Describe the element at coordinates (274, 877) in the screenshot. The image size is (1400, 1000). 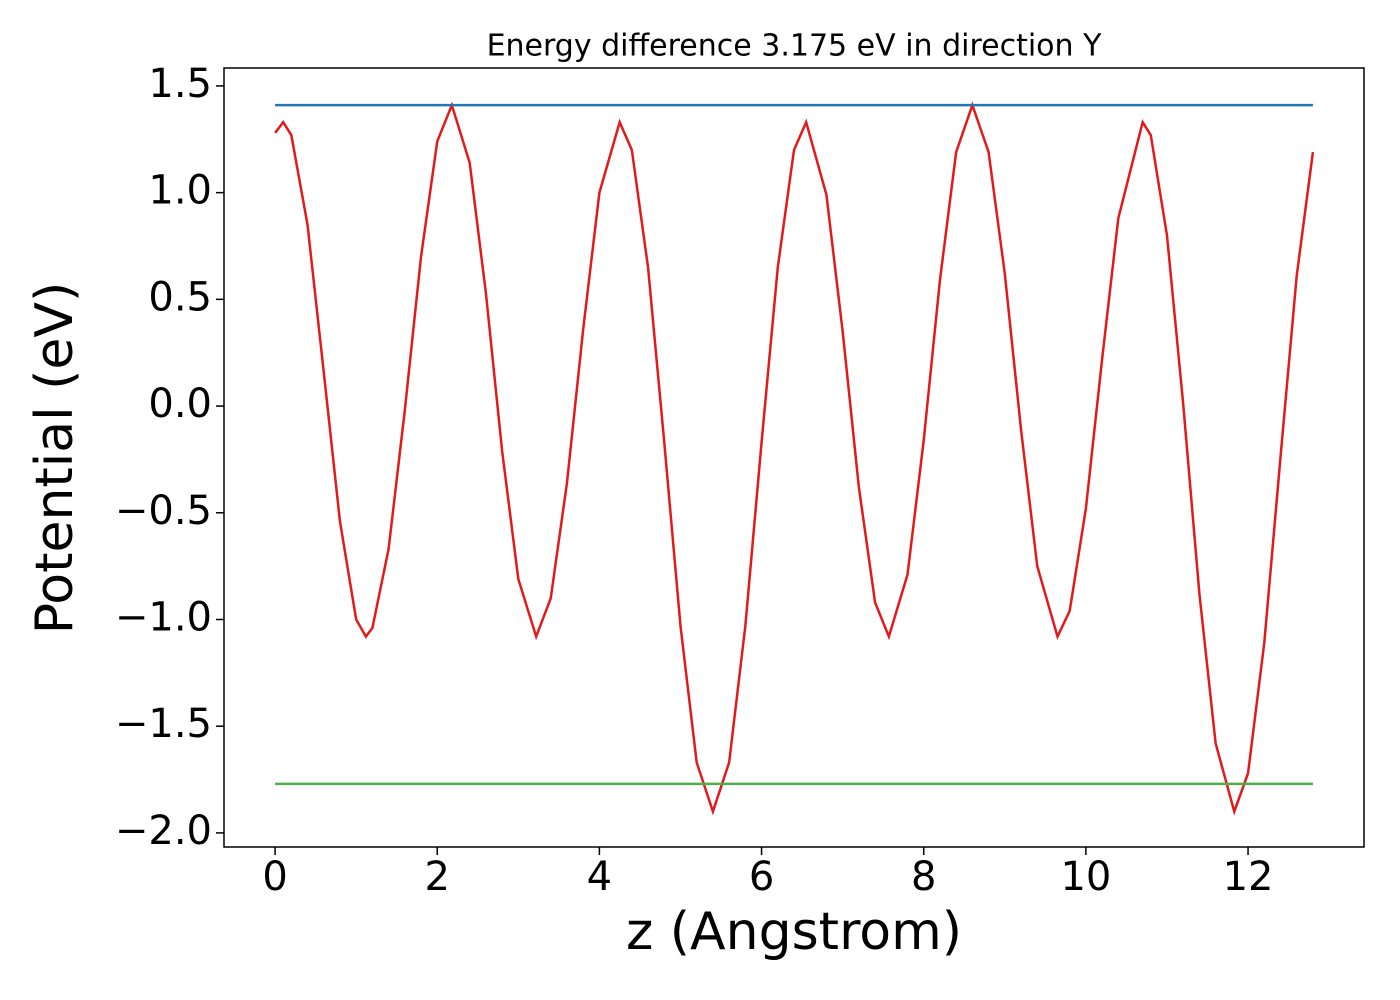
I see `x-tick-label: 0` at that location.